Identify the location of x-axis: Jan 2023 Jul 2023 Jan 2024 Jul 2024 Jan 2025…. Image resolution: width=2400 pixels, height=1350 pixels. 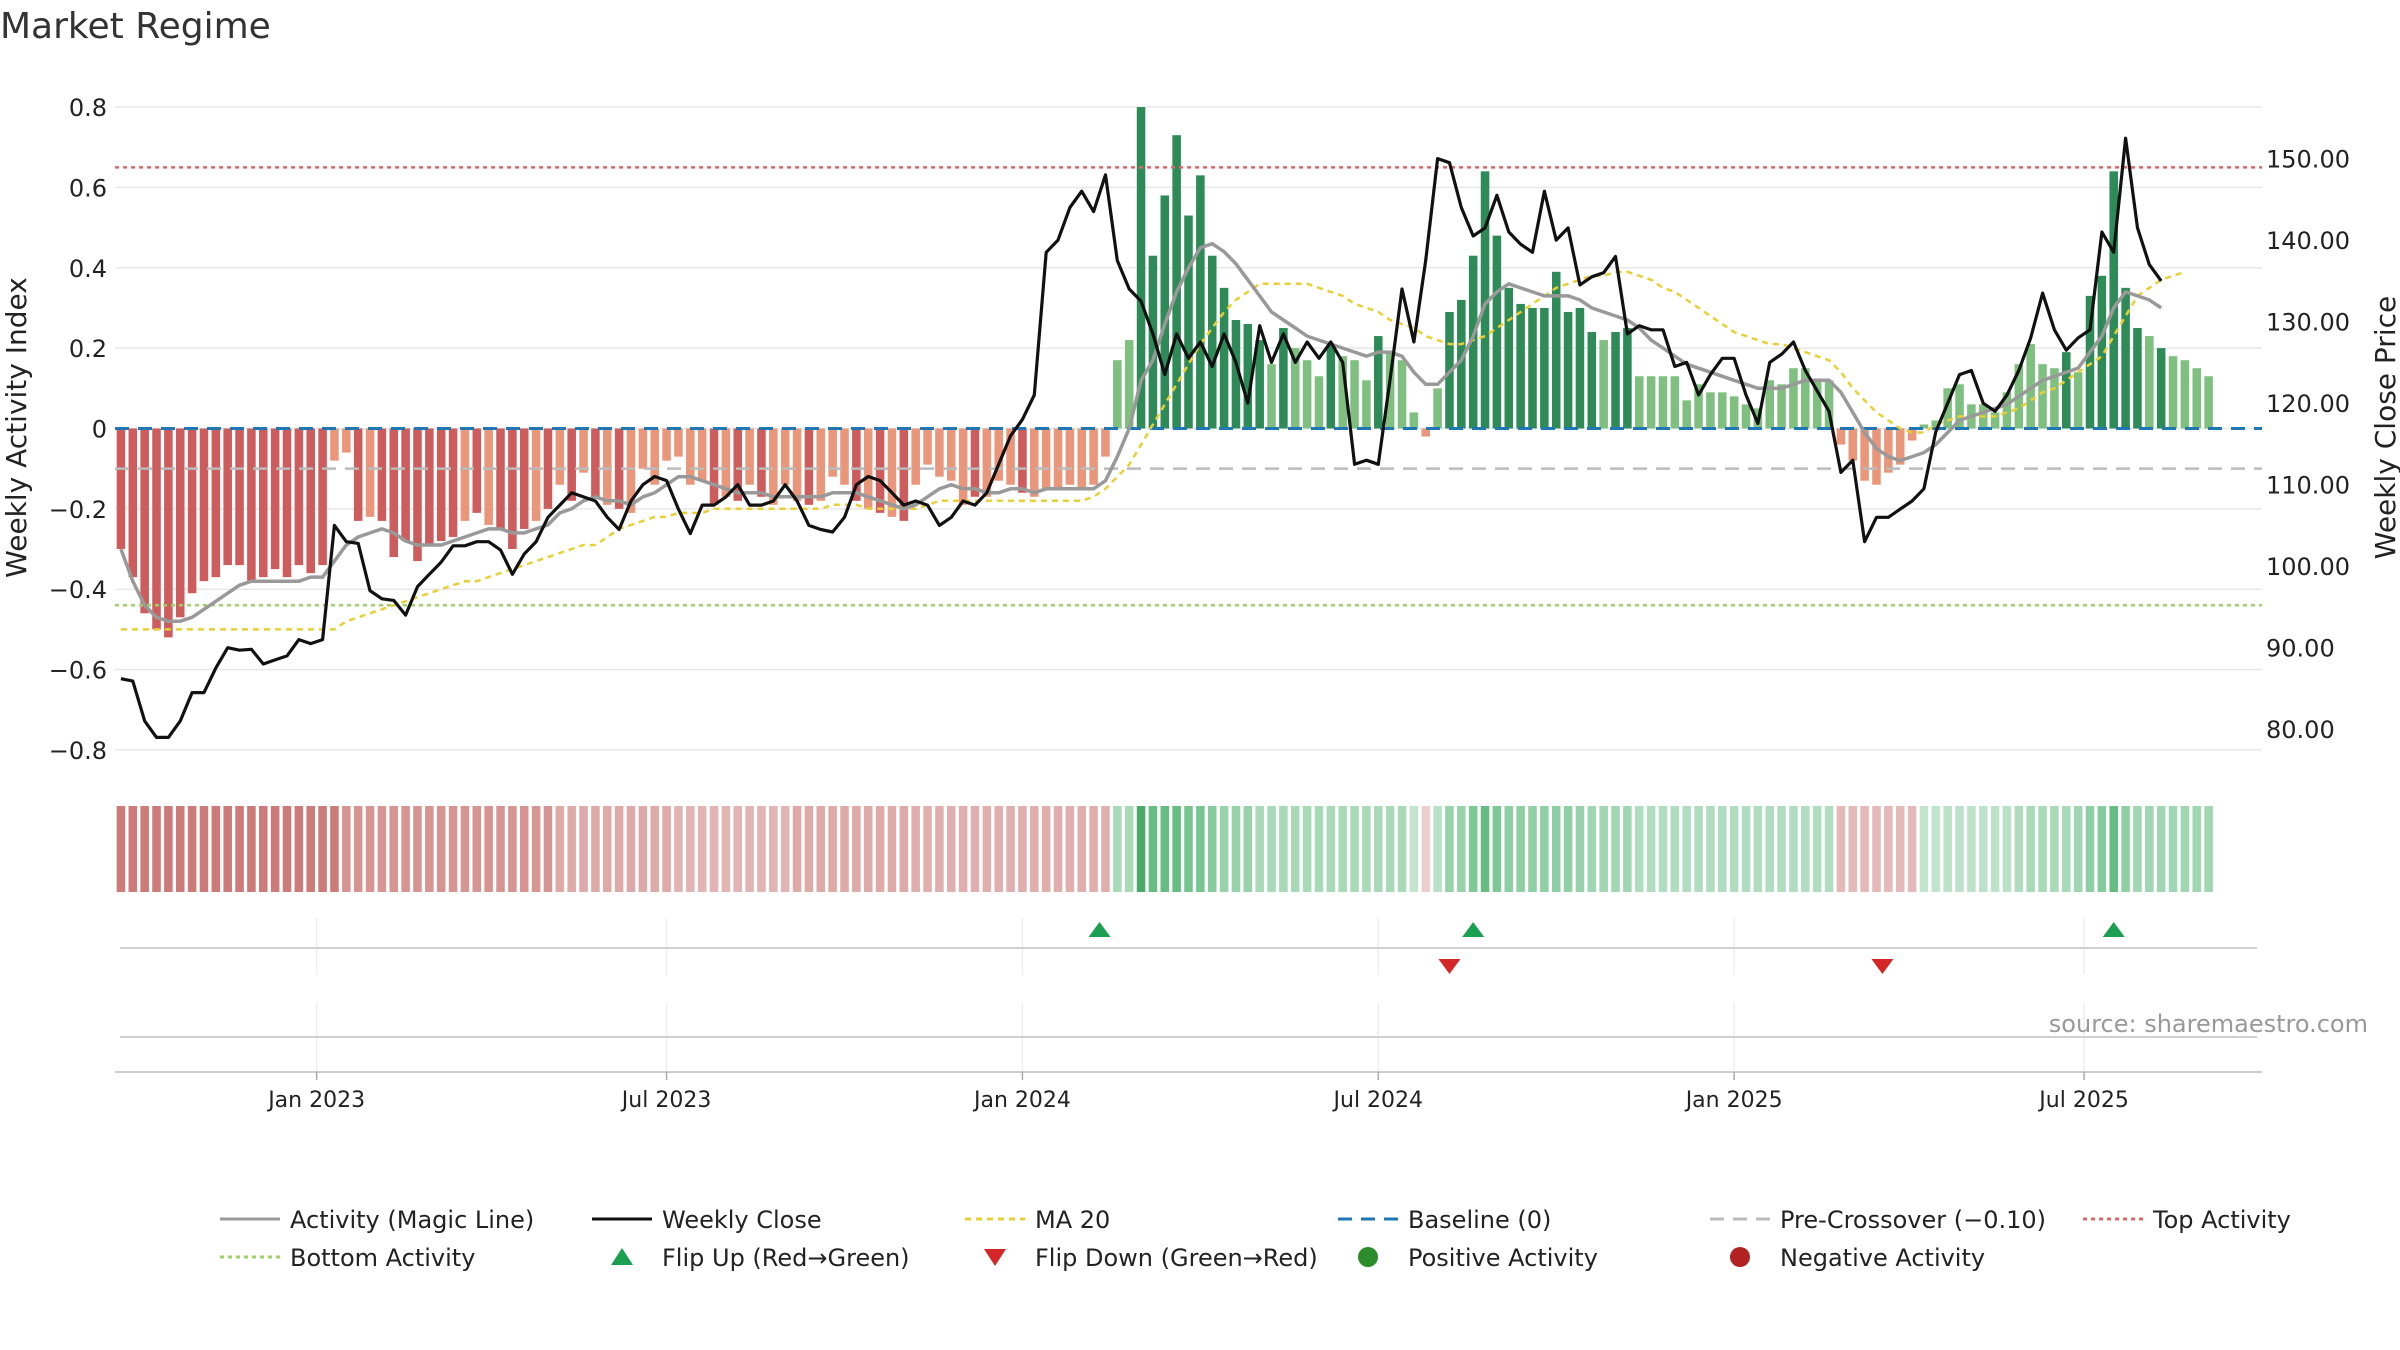
(1188, 1092).